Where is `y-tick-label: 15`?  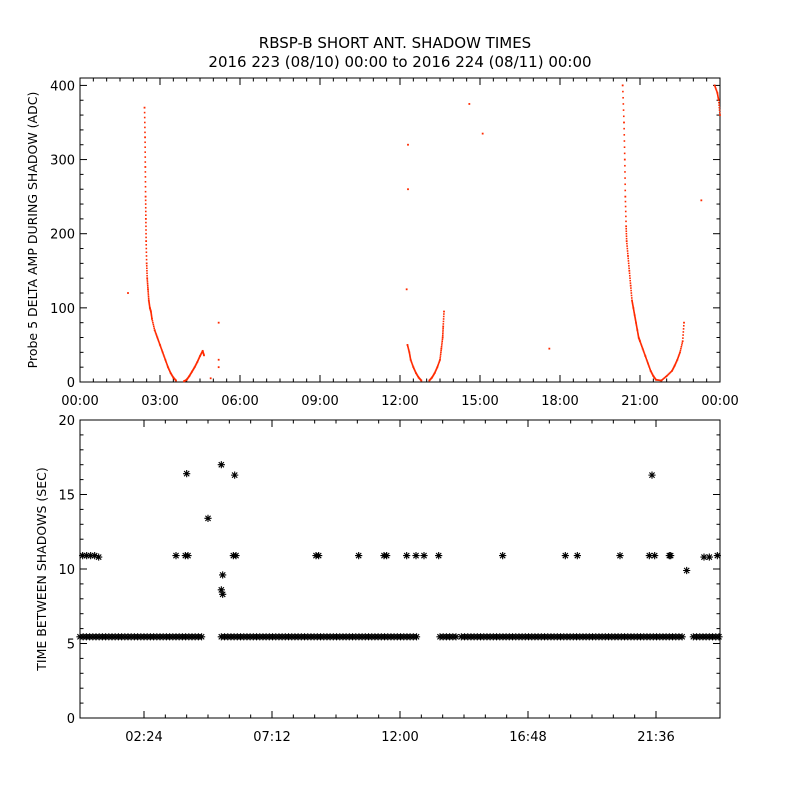 y-tick-label: 15 is located at coordinates (66, 496).